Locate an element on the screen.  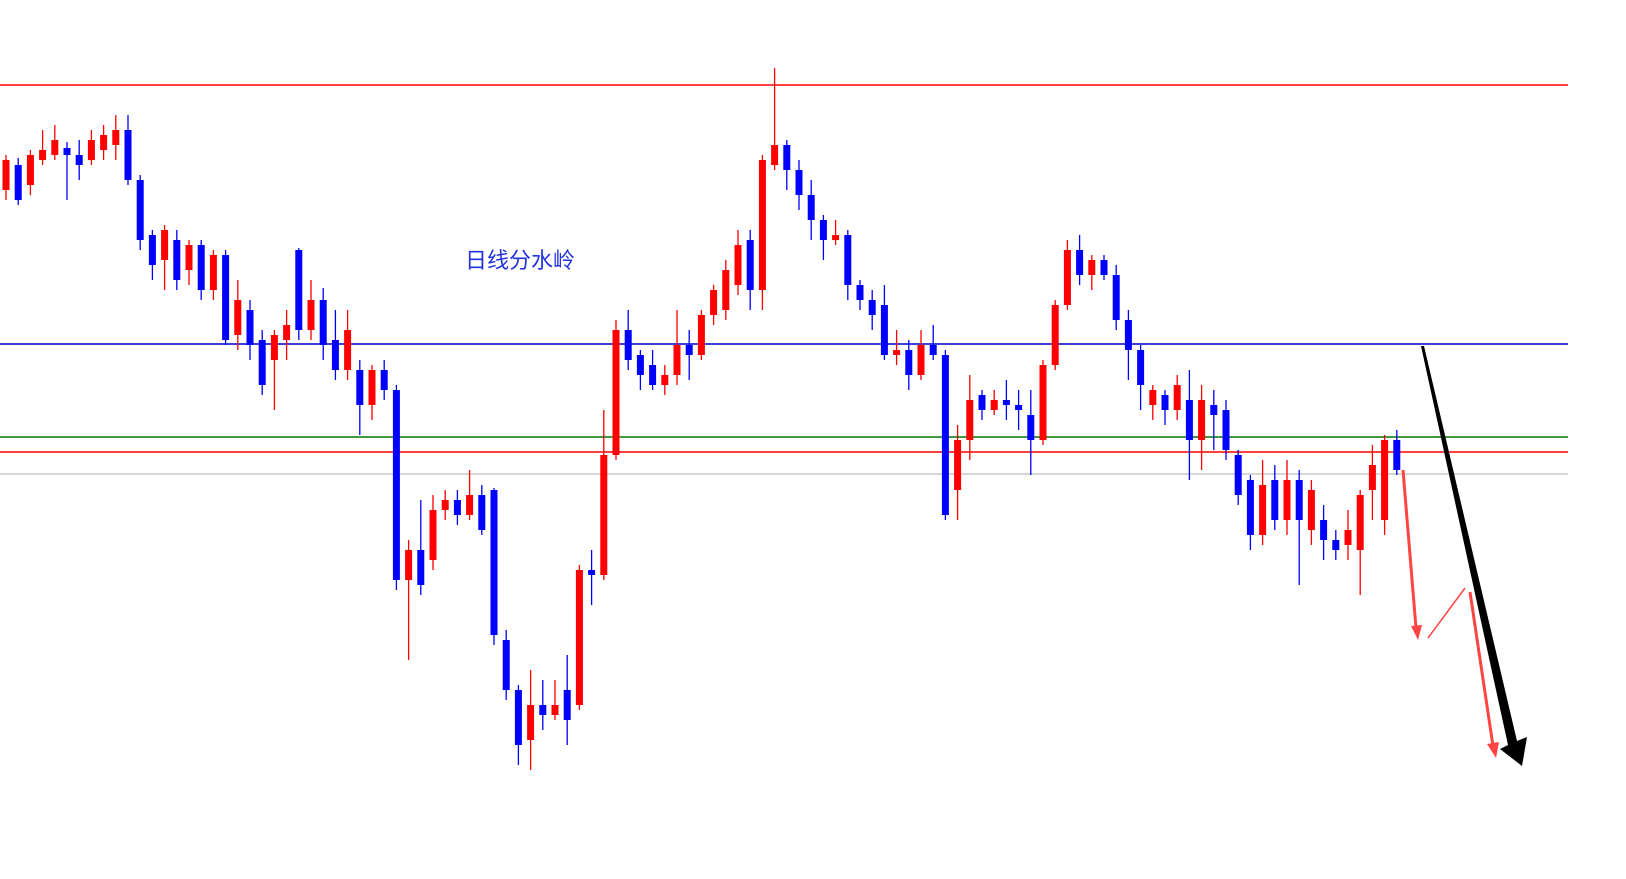
arrow-big is located at coordinates (1474, 556).